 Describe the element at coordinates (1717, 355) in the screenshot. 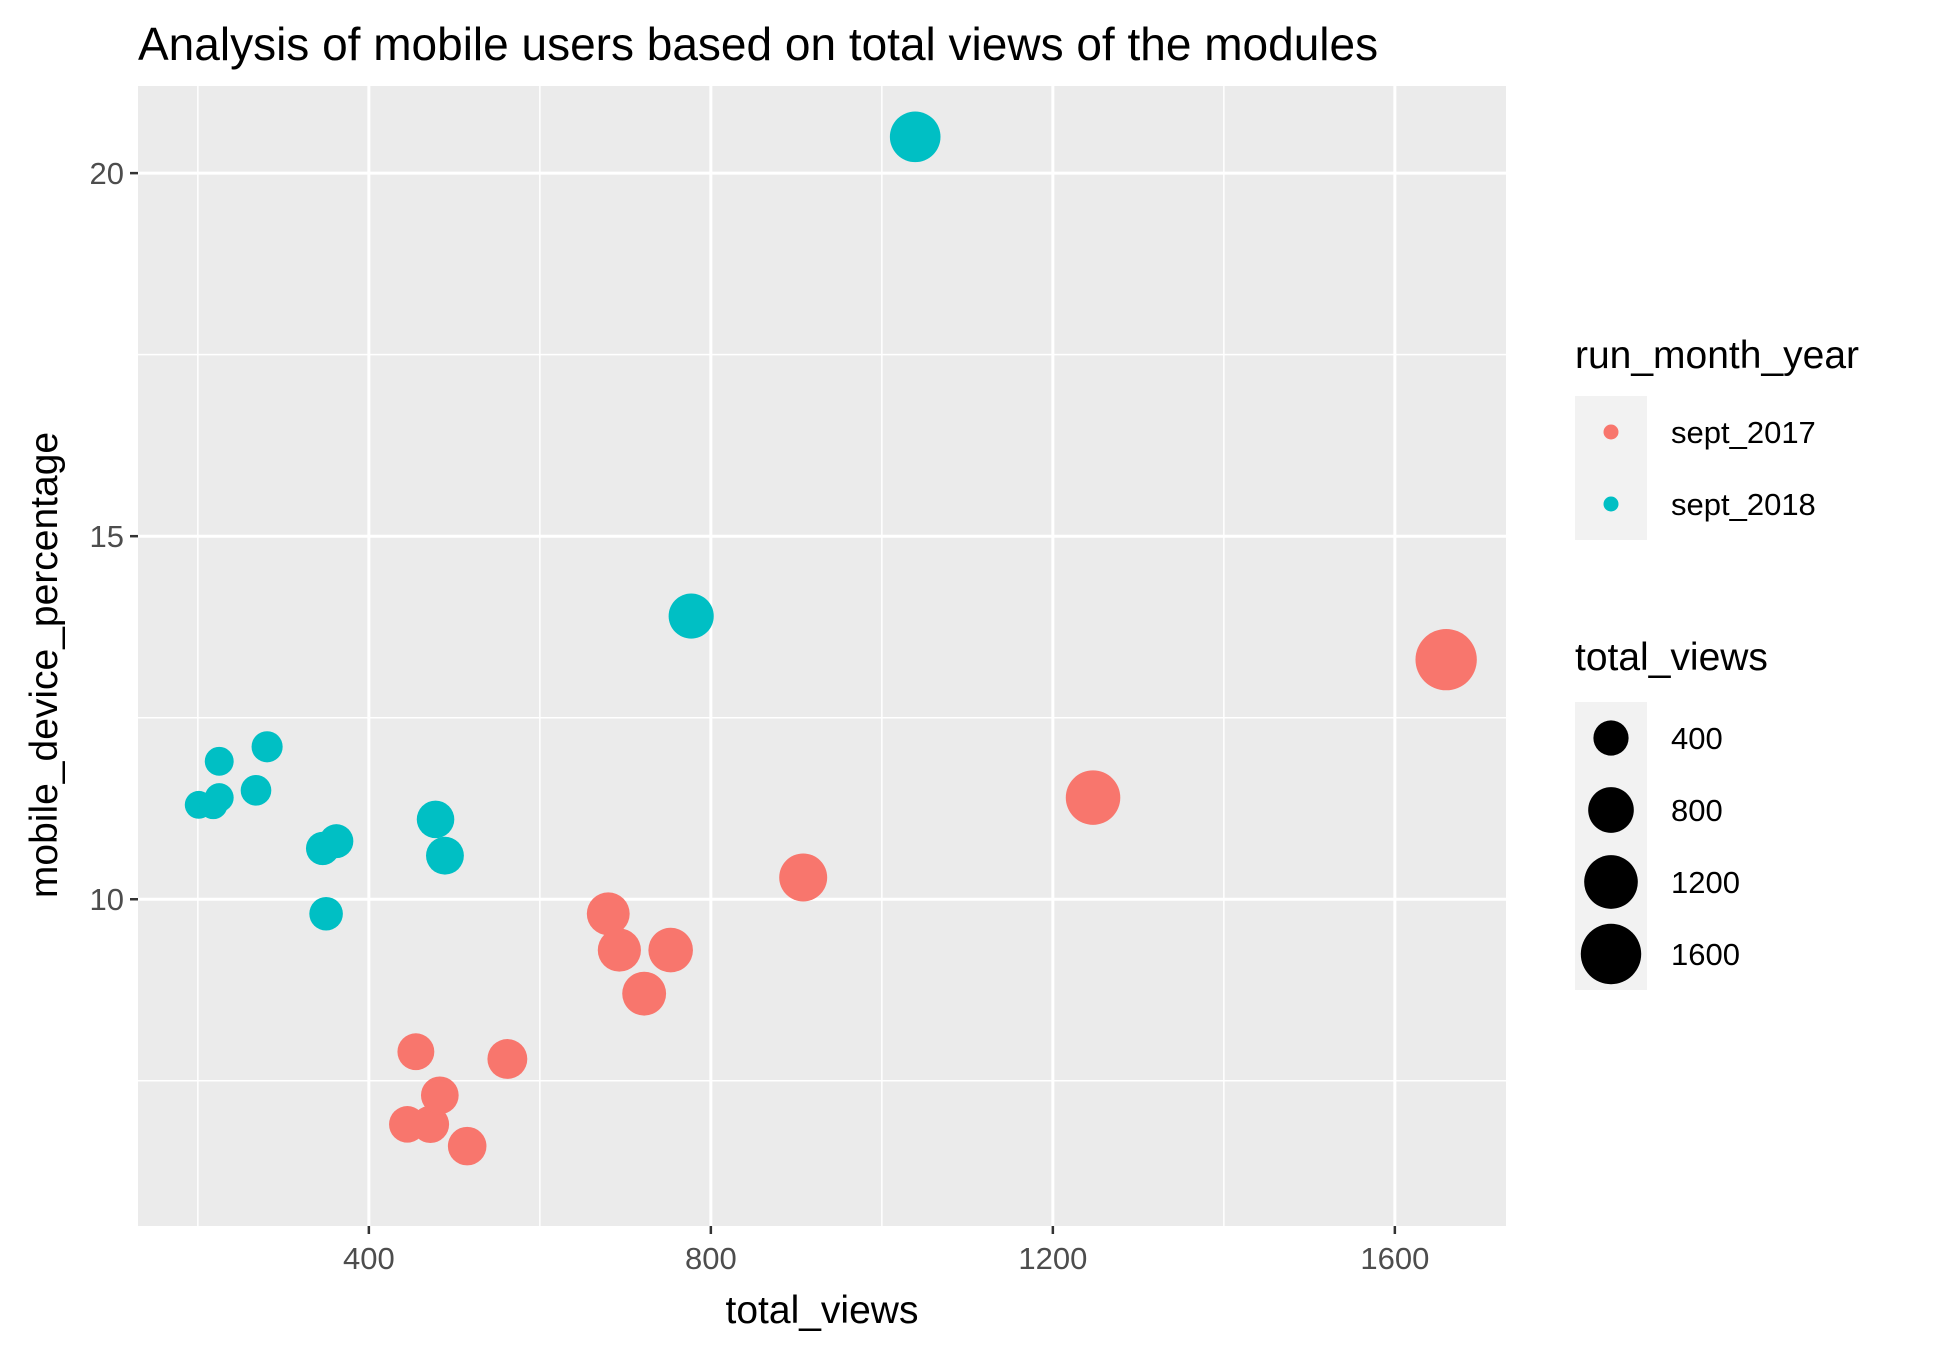

I see `legend-color-title: run_month_year` at that location.